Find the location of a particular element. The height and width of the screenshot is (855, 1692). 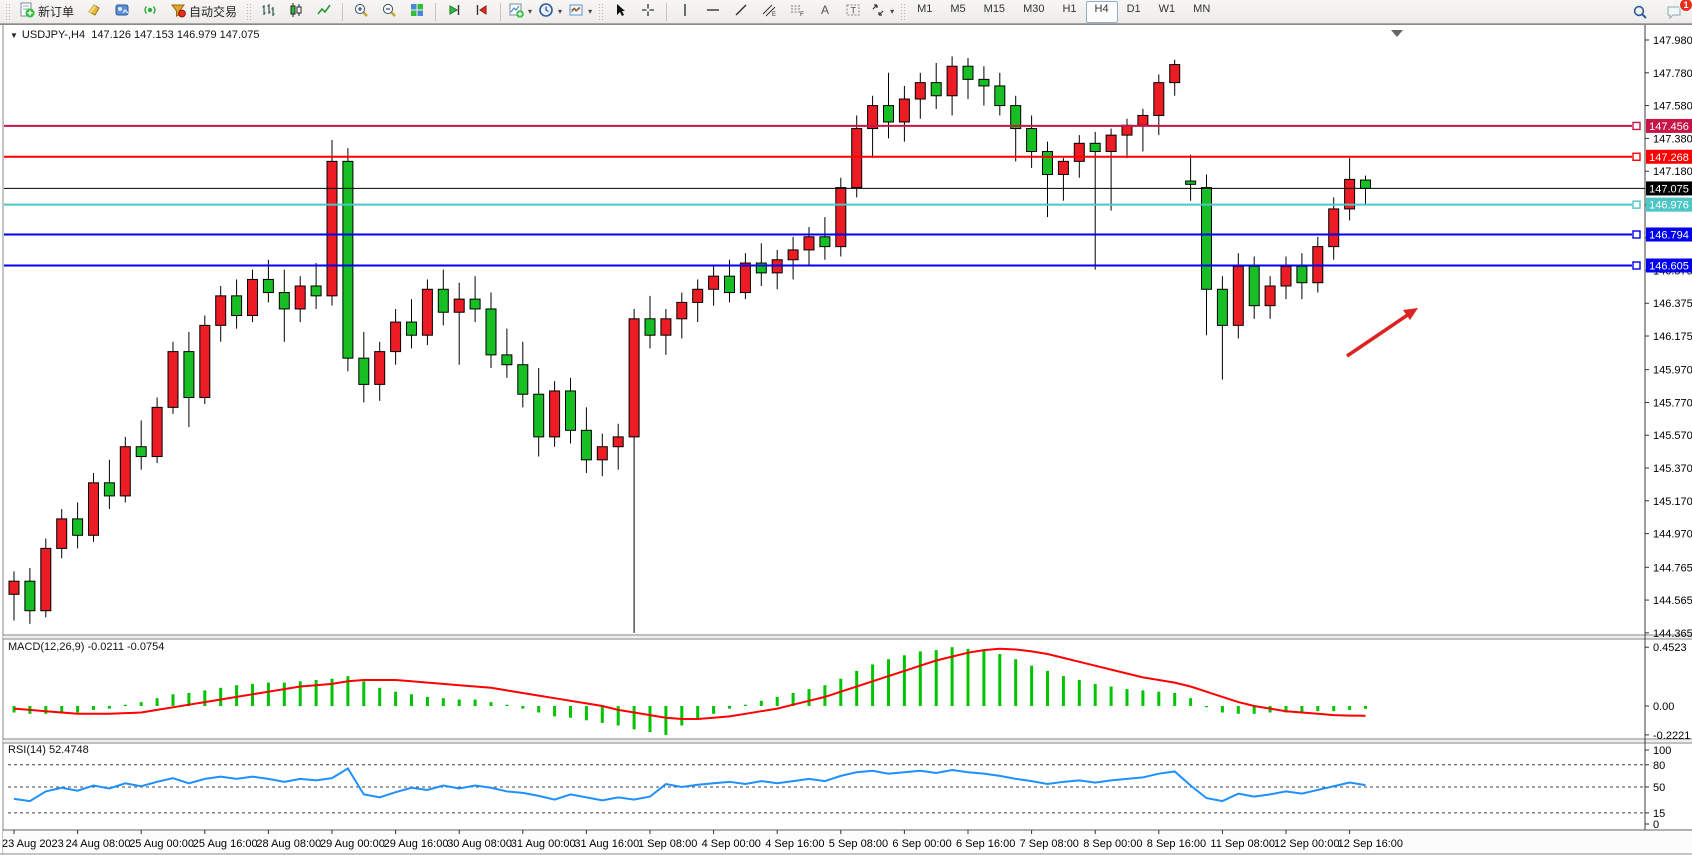

indicators-button: ▾ is located at coordinates (520, 12).